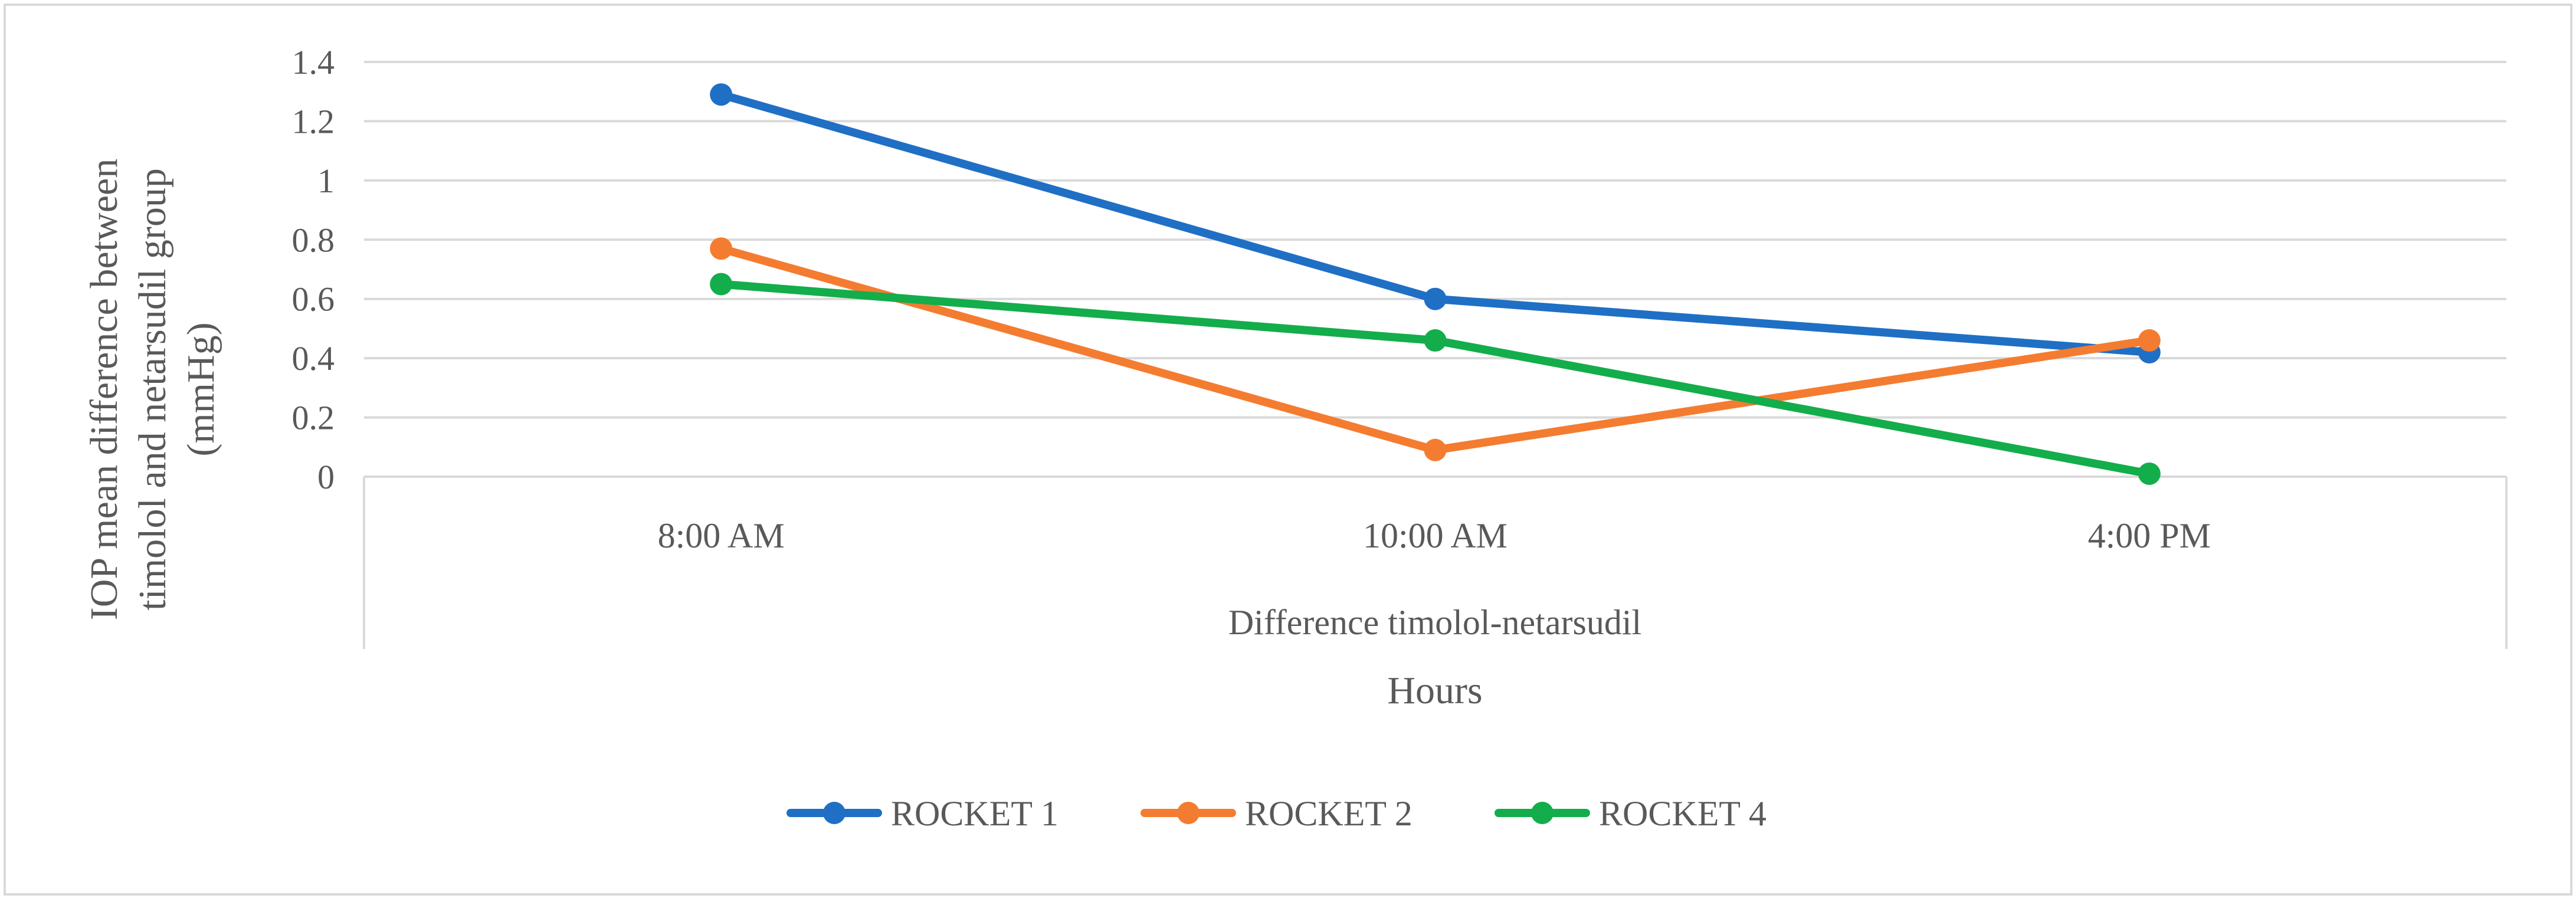 Image resolution: width=2576 pixels, height=905 pixels. I want to click on y-tick-label: 0.8, so click(313, 240).